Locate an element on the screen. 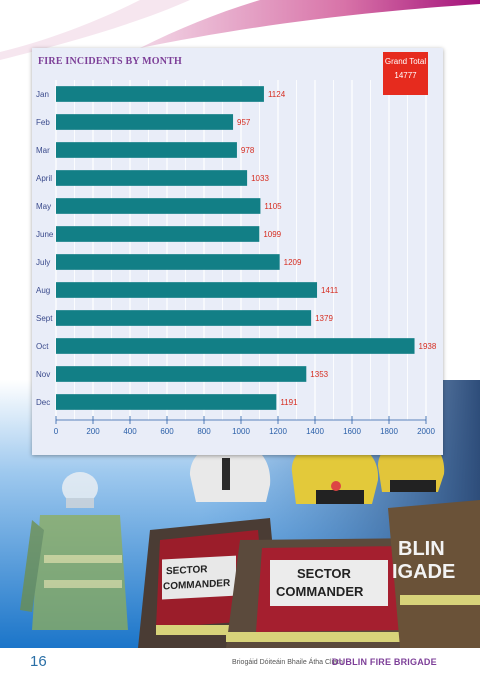 The width and height of the screenshot is (480, 679). data-label: 1105 is located at coordinates (273, 206).